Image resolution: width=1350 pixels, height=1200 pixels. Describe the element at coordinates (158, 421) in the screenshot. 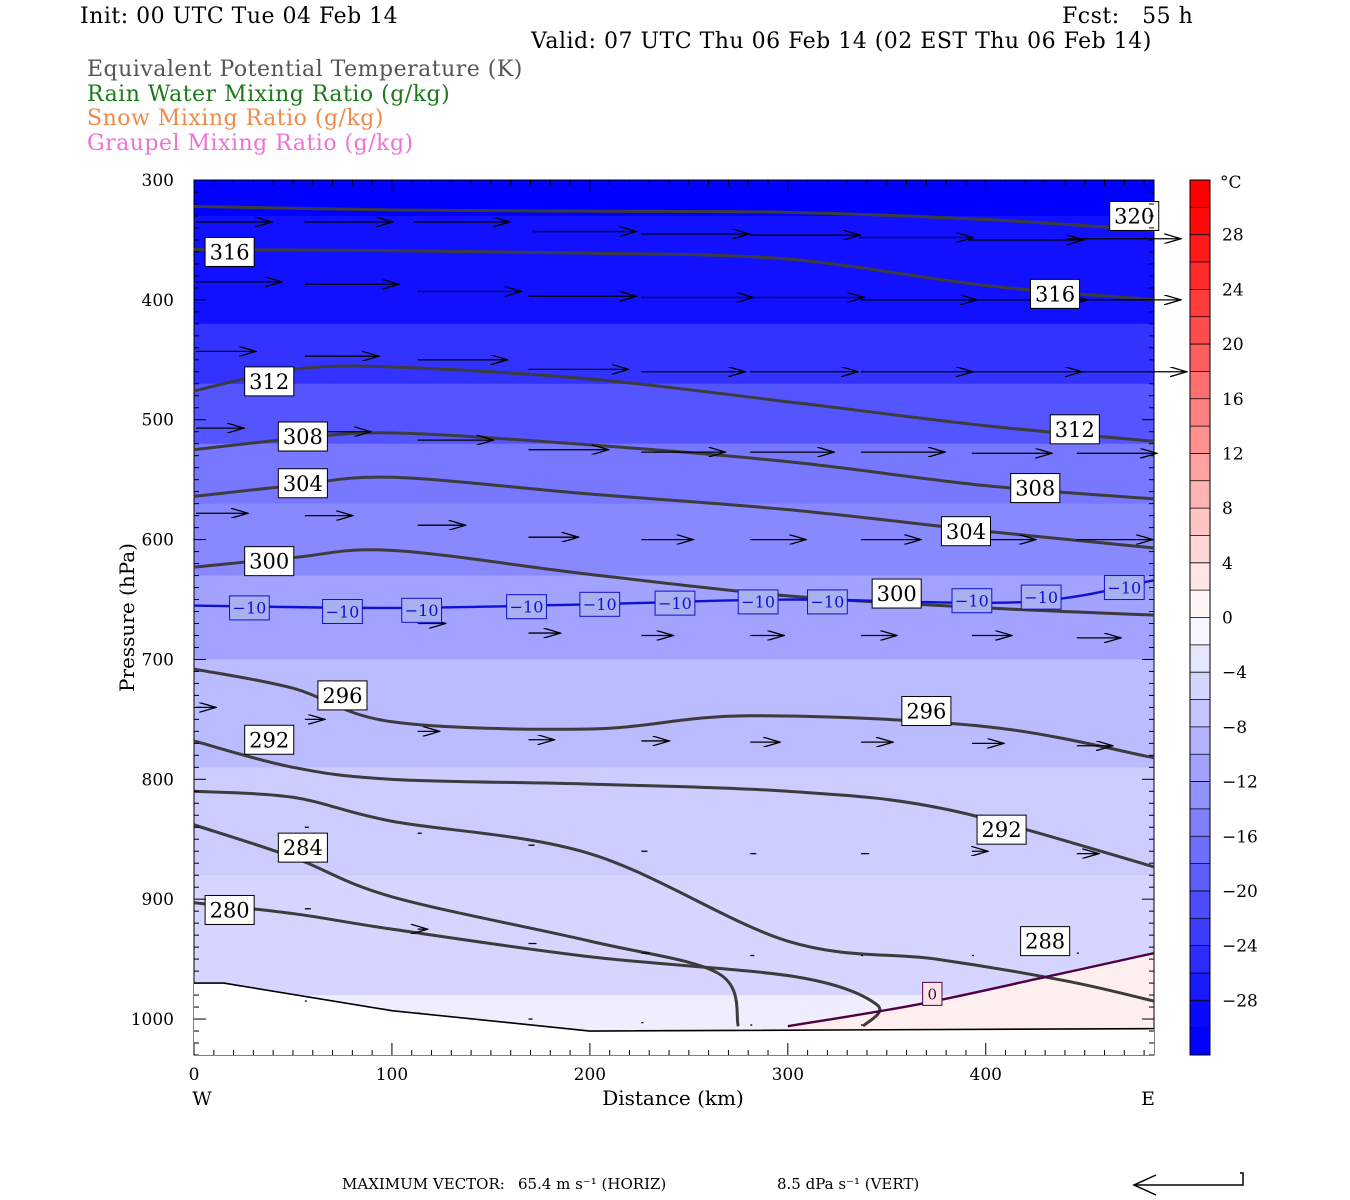

I see `y-tick-label: 500` at that location.